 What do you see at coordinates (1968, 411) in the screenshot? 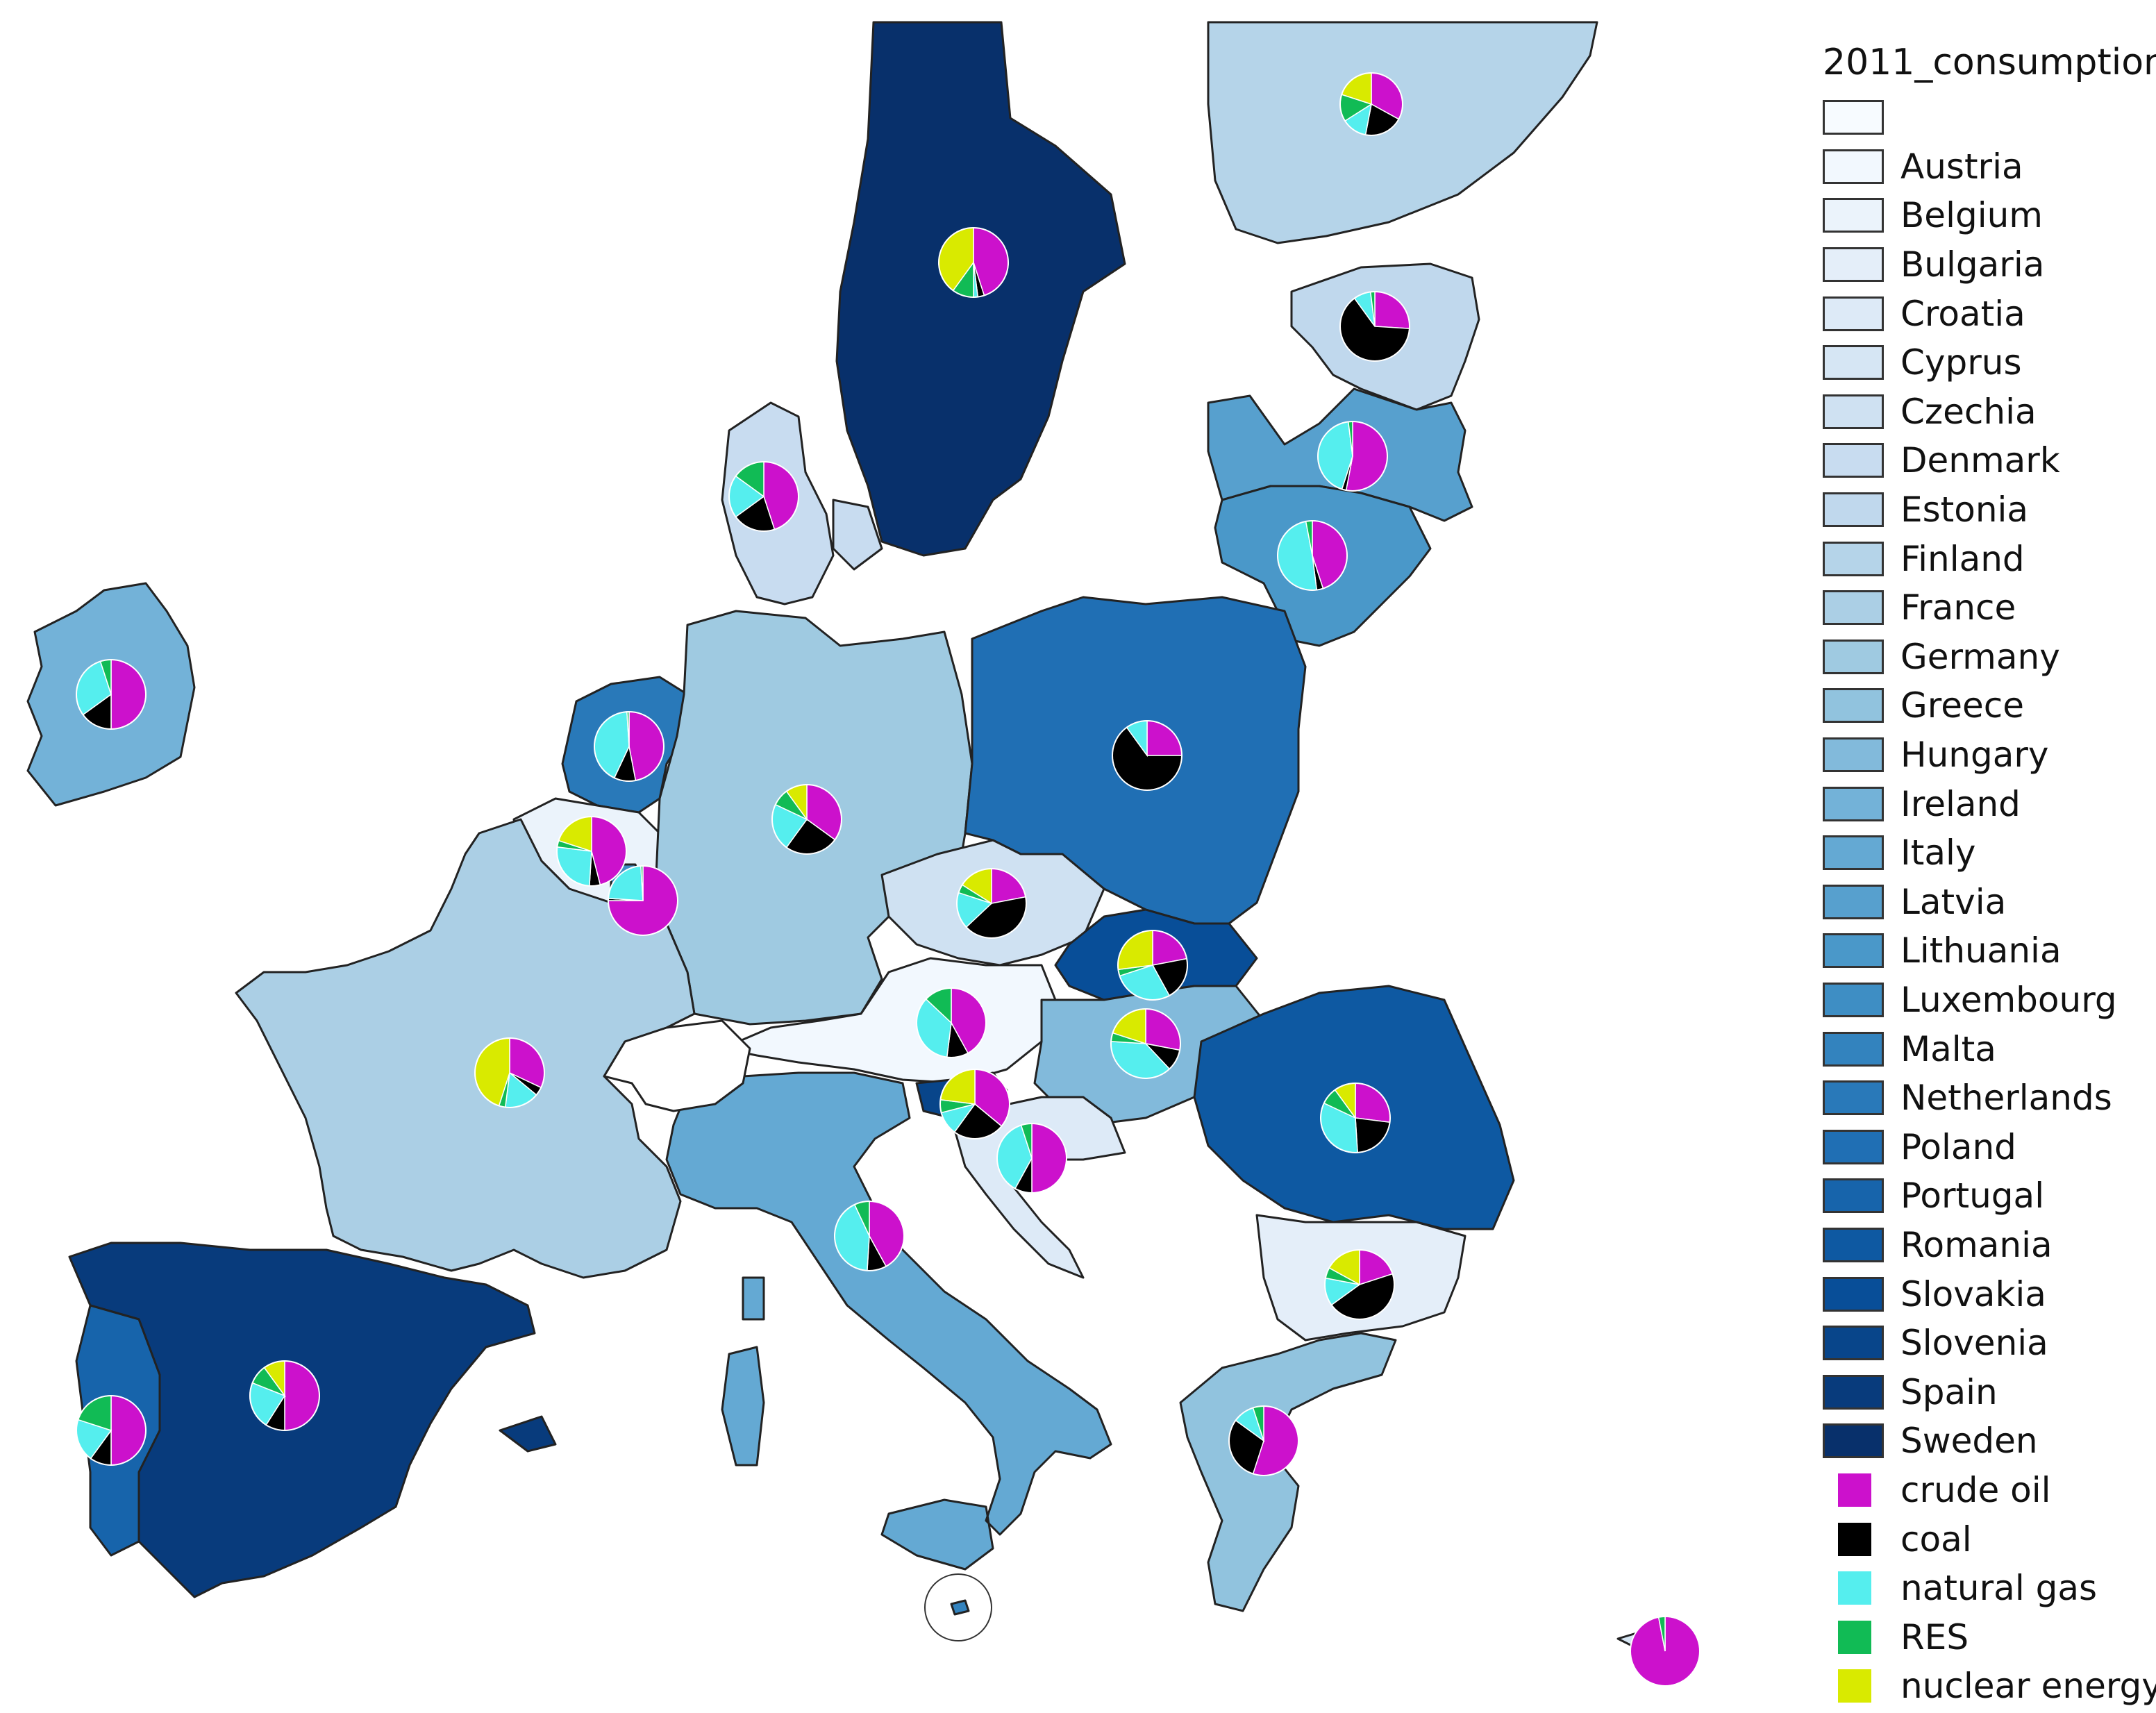
I see `legend-class-label: Czechia` at bounding box center [1968, 411].